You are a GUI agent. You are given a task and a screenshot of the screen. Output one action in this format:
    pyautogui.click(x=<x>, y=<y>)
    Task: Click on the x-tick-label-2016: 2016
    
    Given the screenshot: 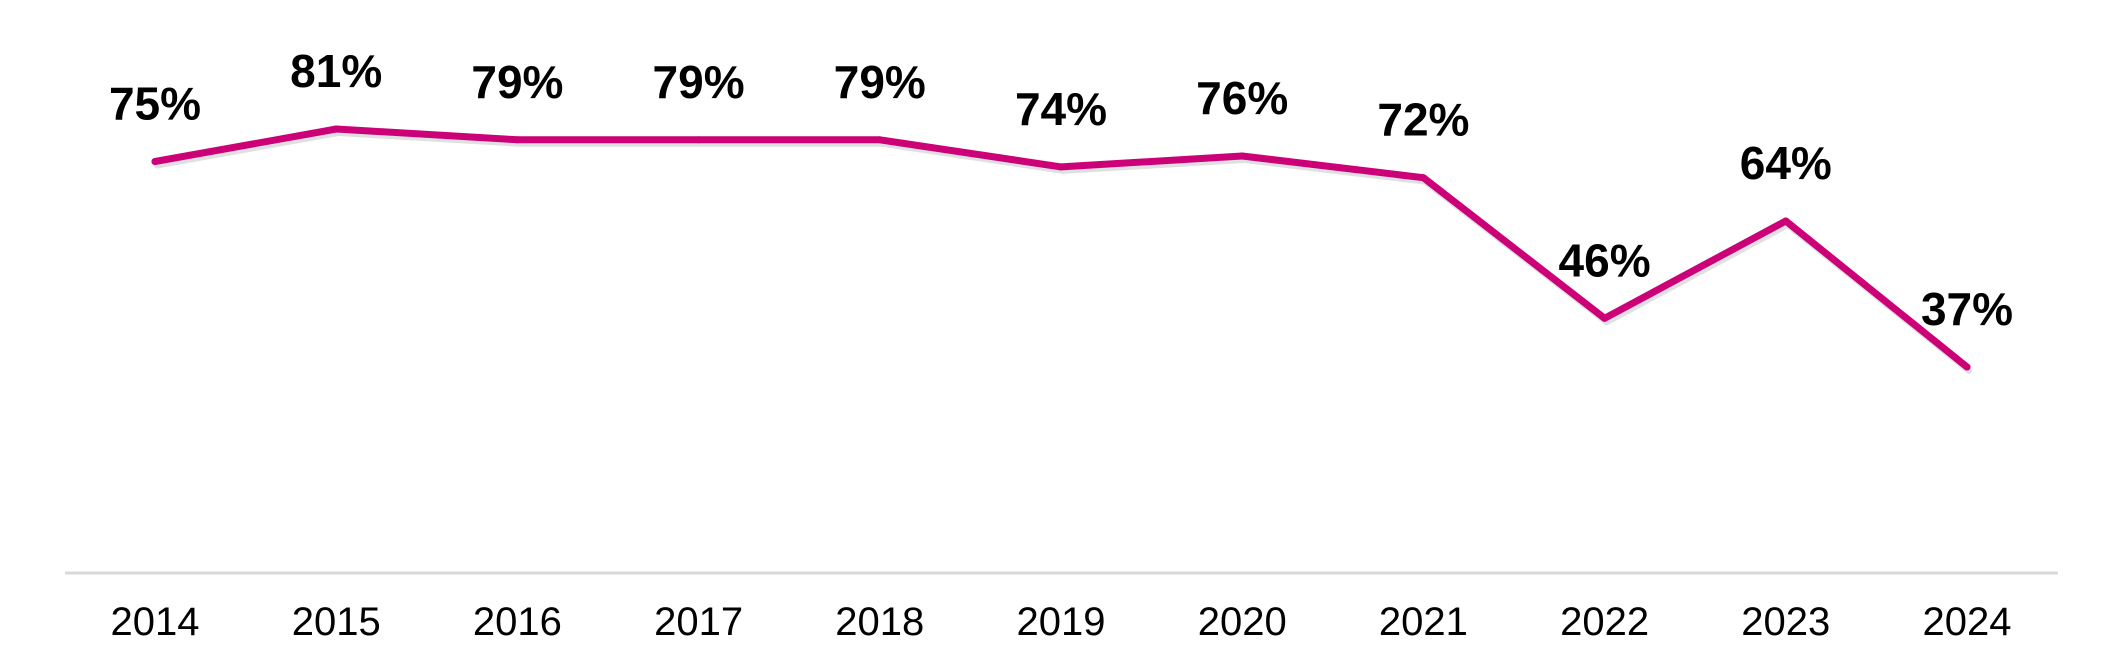 What is the action you would take?
    pyautogui.click(x=517, y=622)
    